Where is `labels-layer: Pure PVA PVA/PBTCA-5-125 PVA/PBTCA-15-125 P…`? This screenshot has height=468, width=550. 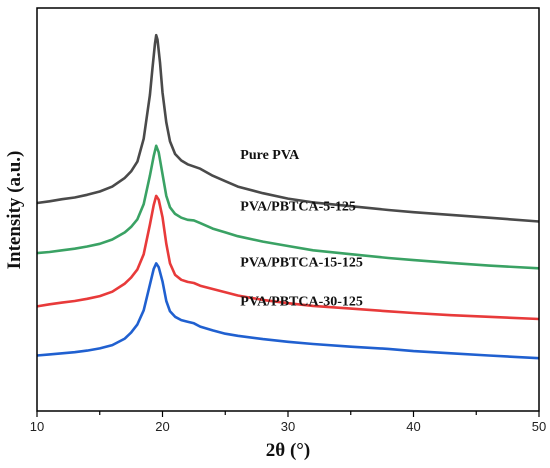 labels-layer: Pure PVA PVA/PBTCA-5-125 PVA/PBTCA-15-125 P… is located at coordinates (301, 228).